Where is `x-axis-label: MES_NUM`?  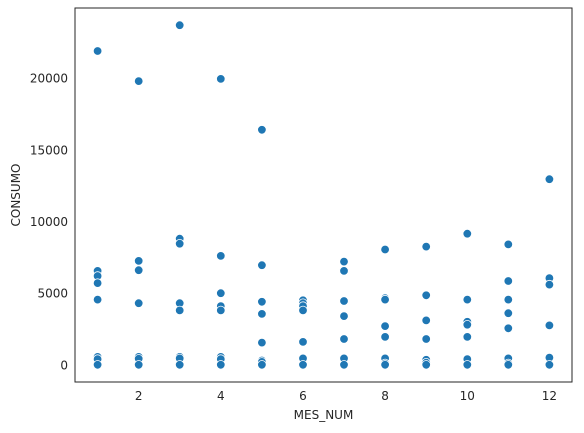
x-axis-label: MES_NUM is located at coordinates (324, 415).